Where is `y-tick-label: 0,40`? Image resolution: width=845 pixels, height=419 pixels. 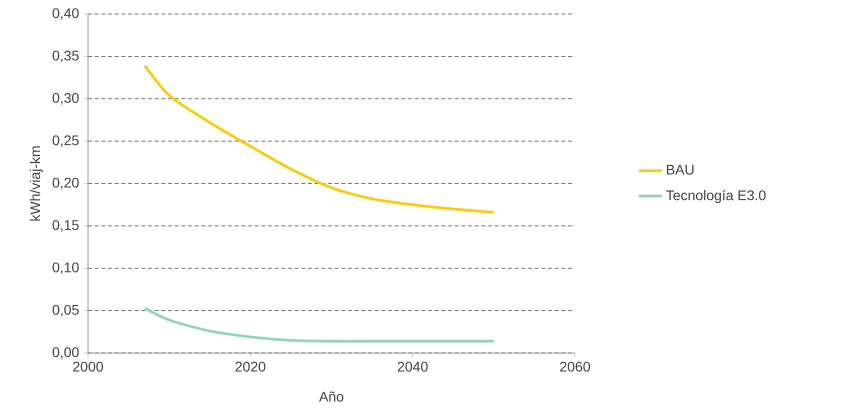 y-tick-label: 0,40 is located at coordinates (65, 14).